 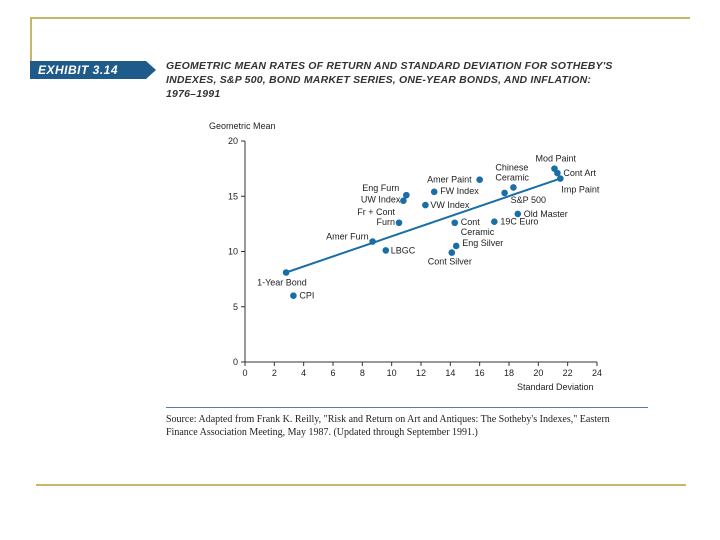 What do you see at coordinates (450, 262) in the screenshot?
I see `point-label: Cont Silver` at bounding box center [450, 262].